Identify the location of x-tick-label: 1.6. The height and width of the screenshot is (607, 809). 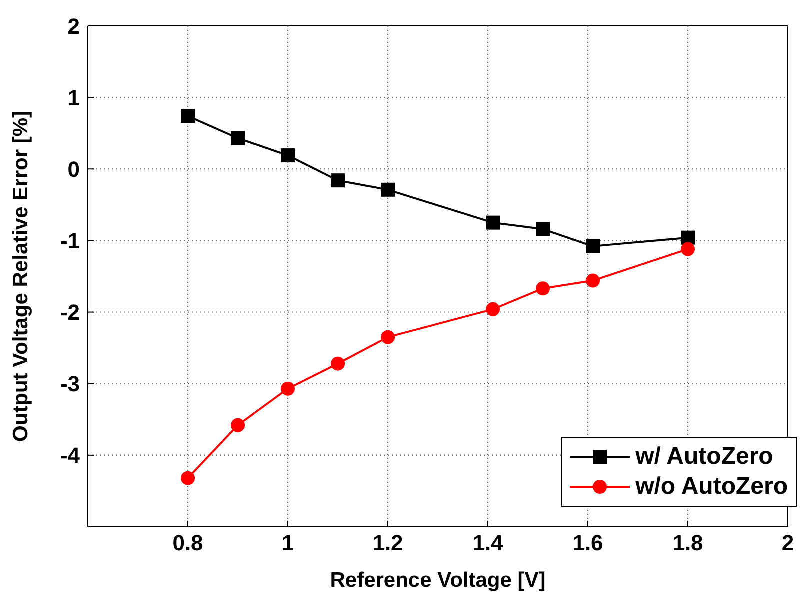
(588, 543).